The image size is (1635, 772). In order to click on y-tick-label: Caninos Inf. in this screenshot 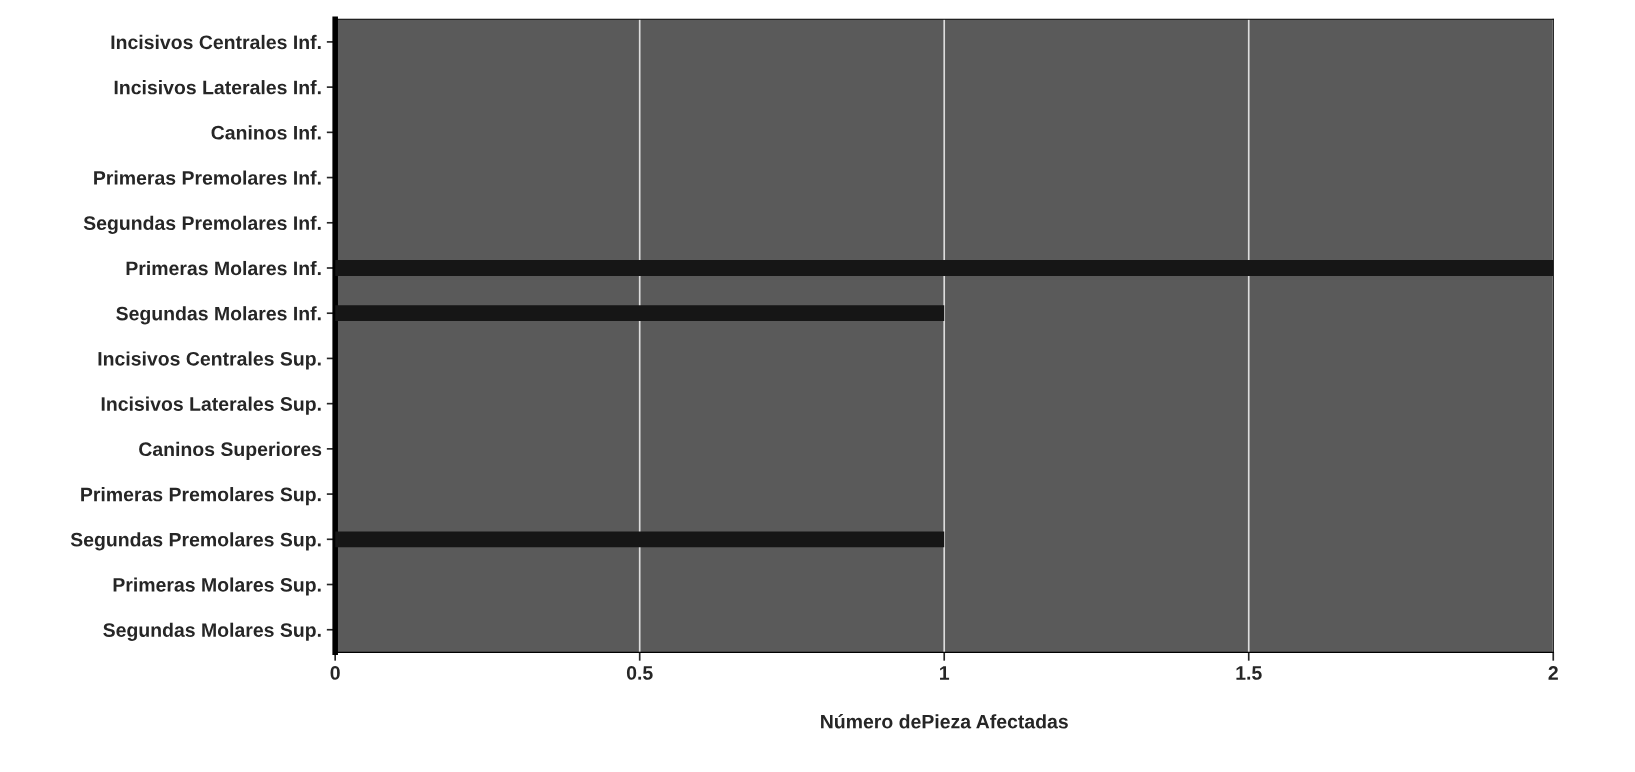, I will do `click(266, 132)`.